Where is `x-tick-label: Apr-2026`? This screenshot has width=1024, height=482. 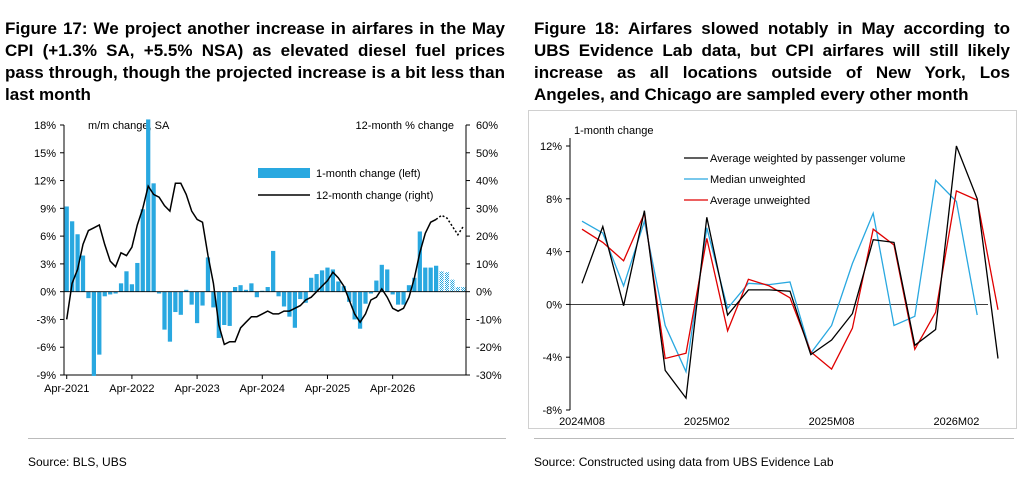
x-tick-label: Apr-2026 is located at coordinates (392, 389).